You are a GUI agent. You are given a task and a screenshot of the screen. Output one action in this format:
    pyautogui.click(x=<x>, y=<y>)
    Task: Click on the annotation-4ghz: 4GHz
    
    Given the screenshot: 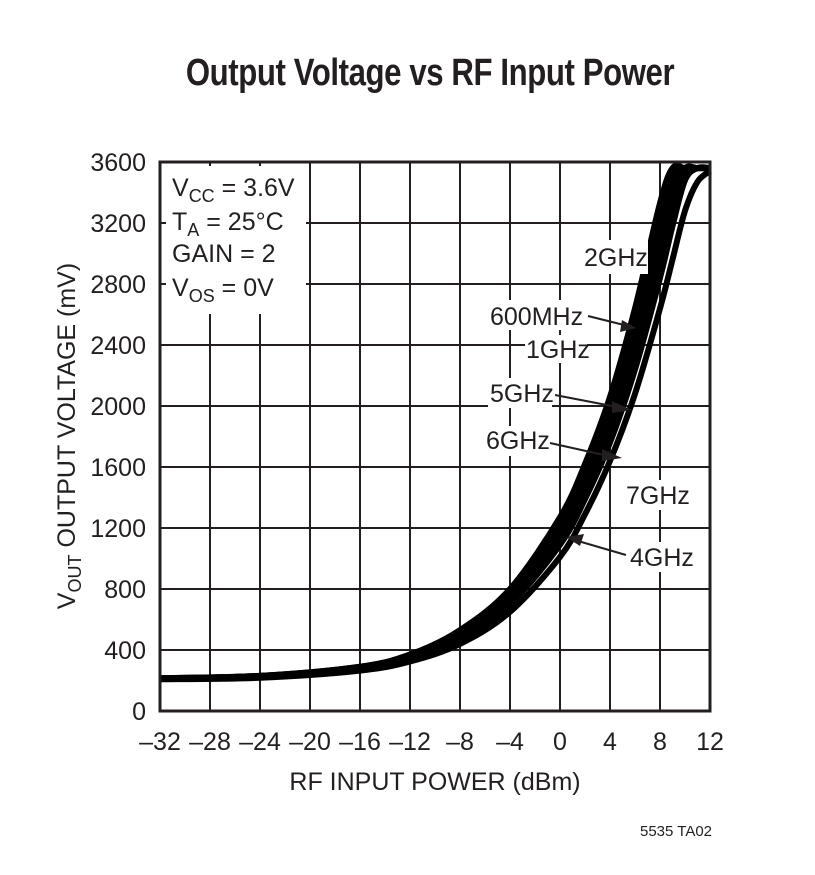 What is the action you would take?
    pyautogui.click(x=662, y=558)
    